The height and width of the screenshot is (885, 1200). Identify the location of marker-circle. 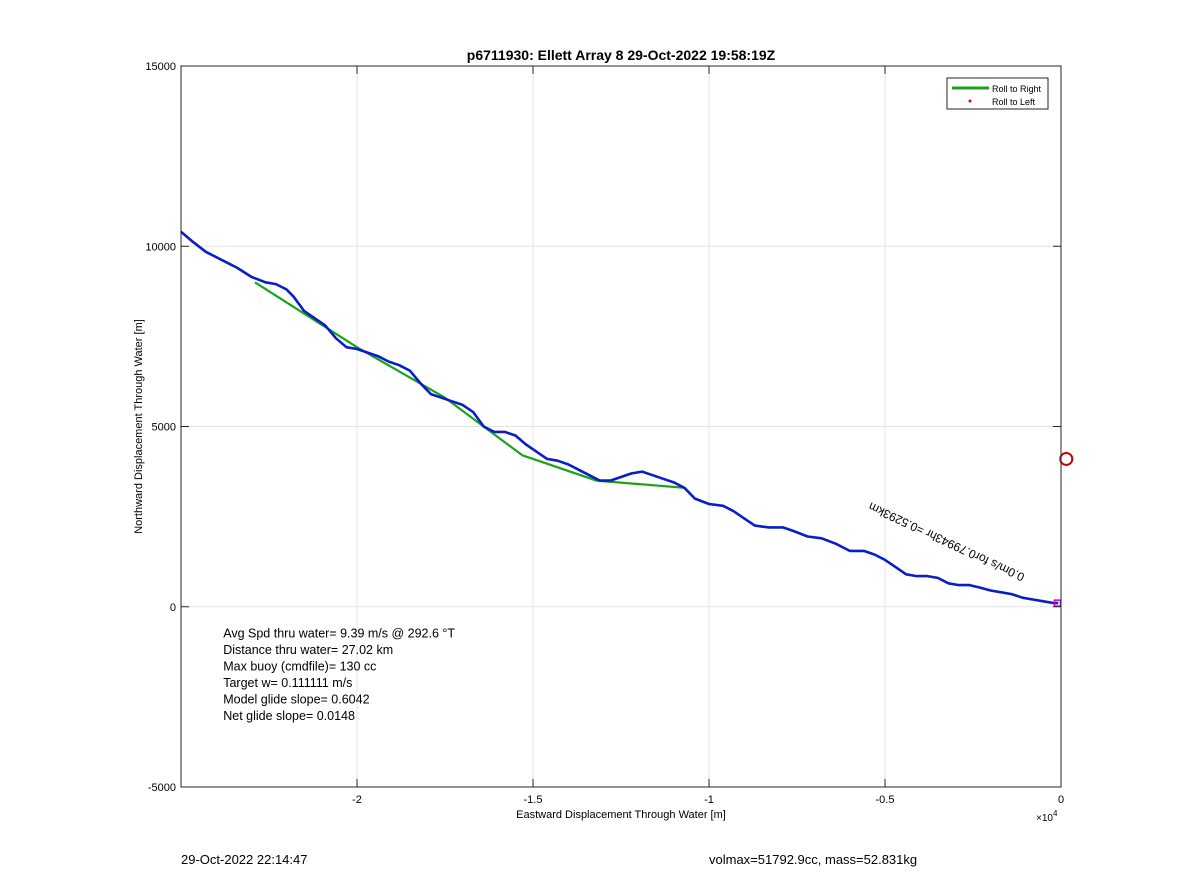
(1066, 458).